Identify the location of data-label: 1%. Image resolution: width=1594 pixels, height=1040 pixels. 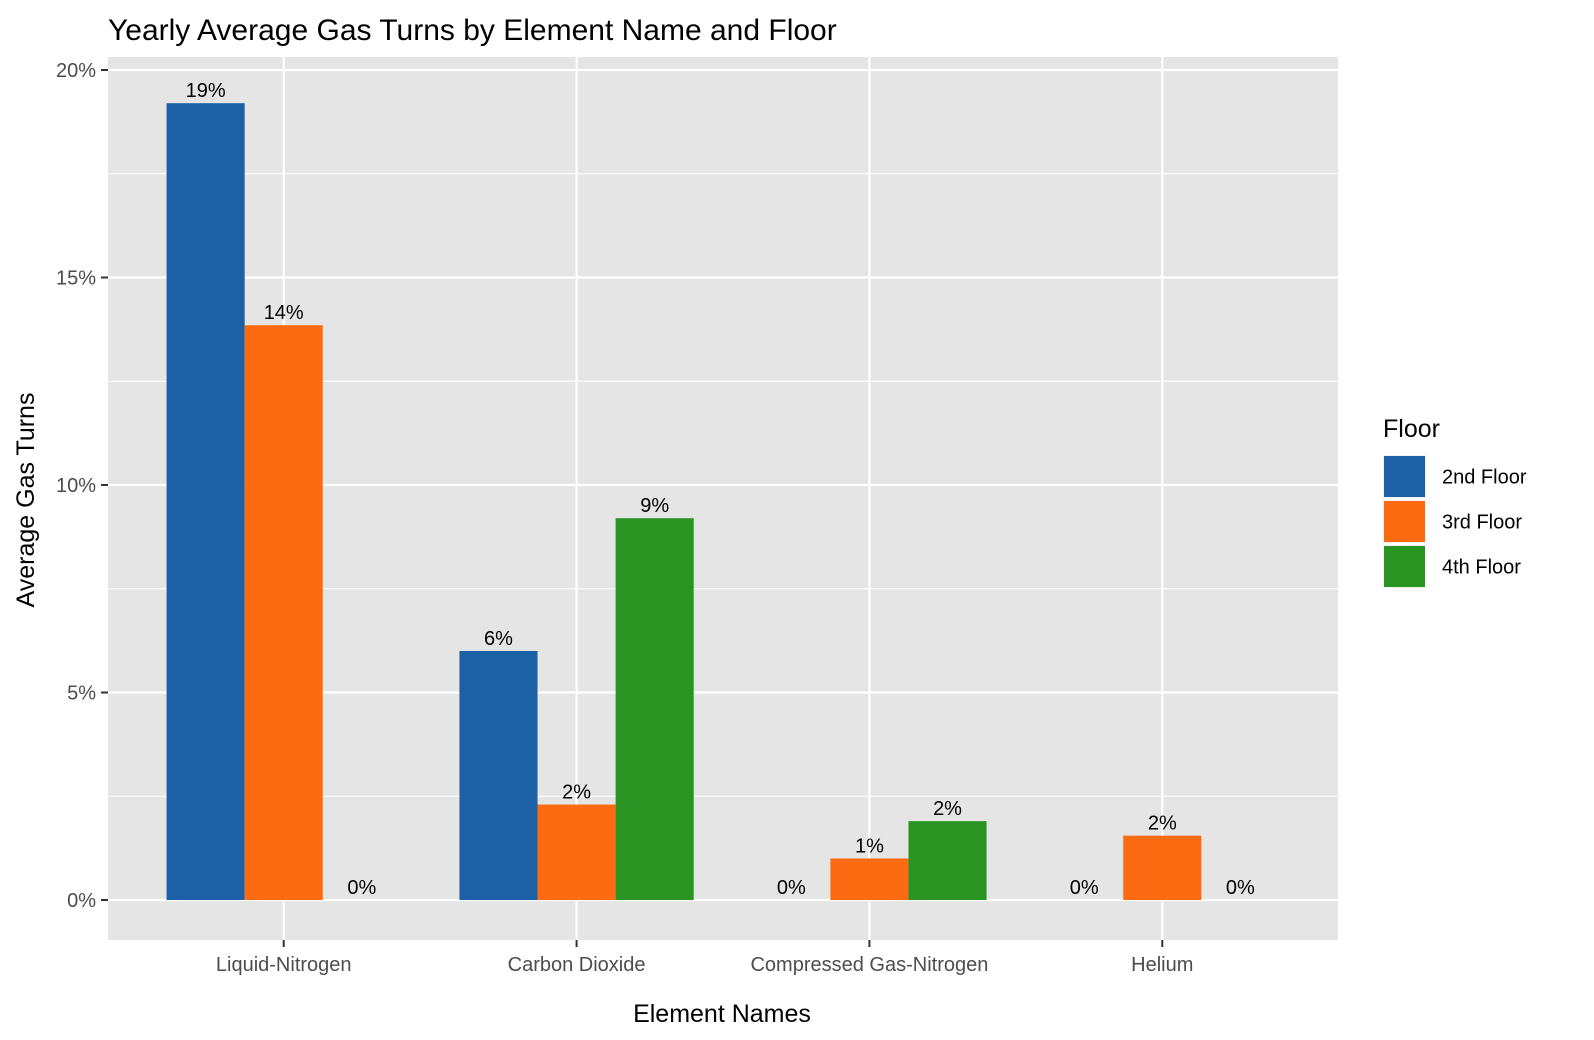
(869, 847).